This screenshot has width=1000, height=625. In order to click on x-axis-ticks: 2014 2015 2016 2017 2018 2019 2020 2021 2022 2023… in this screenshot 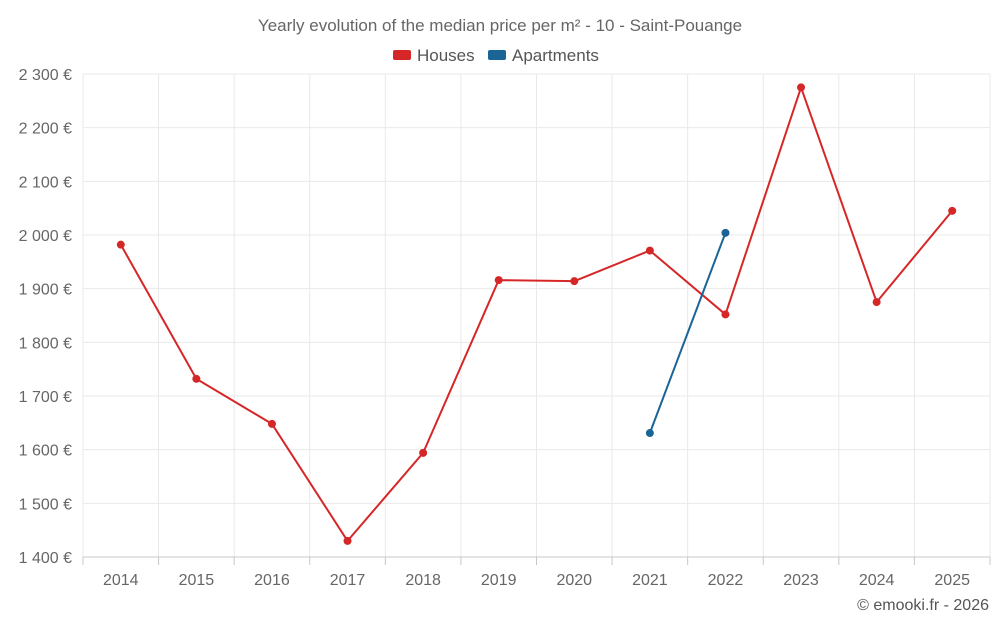, I will do `click(536, 580)`.